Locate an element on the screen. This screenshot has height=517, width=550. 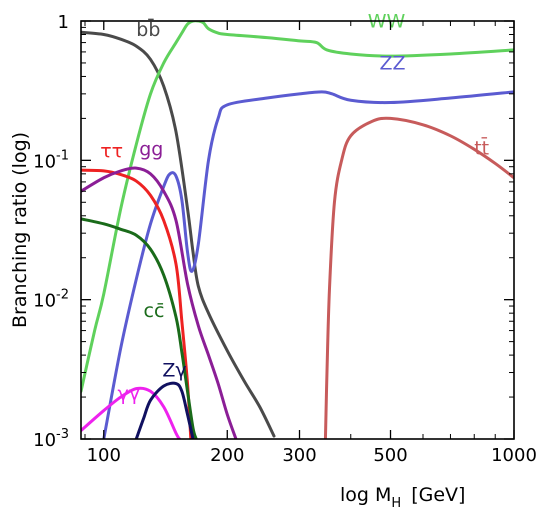
x-axis-label-unit: [GeV] is located at coordinates (438, 495).